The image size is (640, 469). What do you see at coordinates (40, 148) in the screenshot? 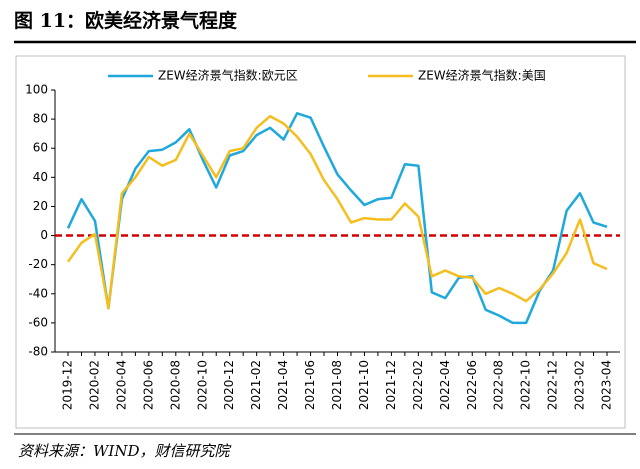
I see `y-tick-label: 60` at bounding box center [40, 148].